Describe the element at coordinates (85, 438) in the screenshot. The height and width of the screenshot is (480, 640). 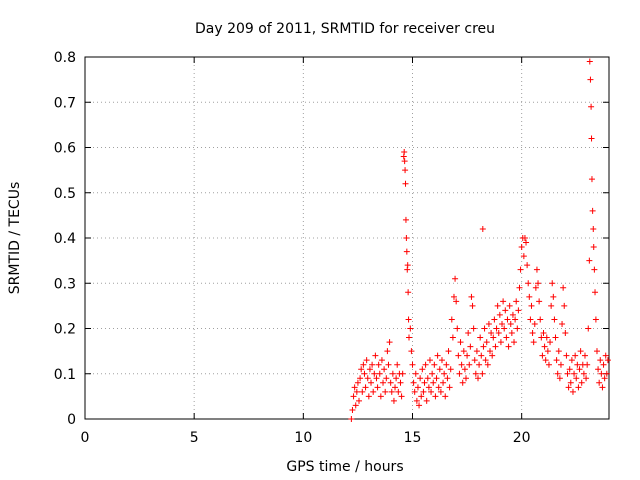
I see `x-tick-label: 0` at that location.